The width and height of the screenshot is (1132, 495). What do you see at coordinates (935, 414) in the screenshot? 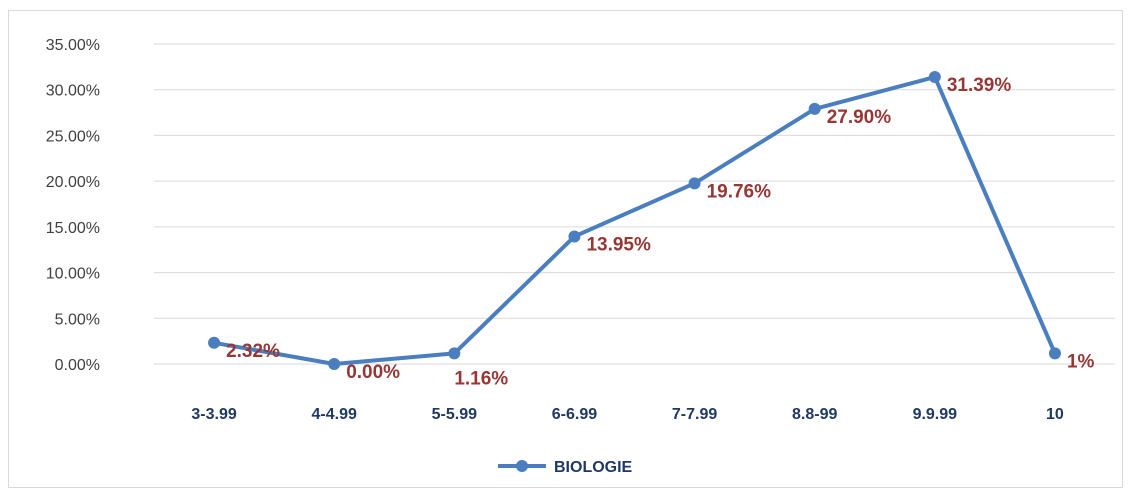
I see `x-tick-label: 9.9.99` at bounding box center [935, 414].